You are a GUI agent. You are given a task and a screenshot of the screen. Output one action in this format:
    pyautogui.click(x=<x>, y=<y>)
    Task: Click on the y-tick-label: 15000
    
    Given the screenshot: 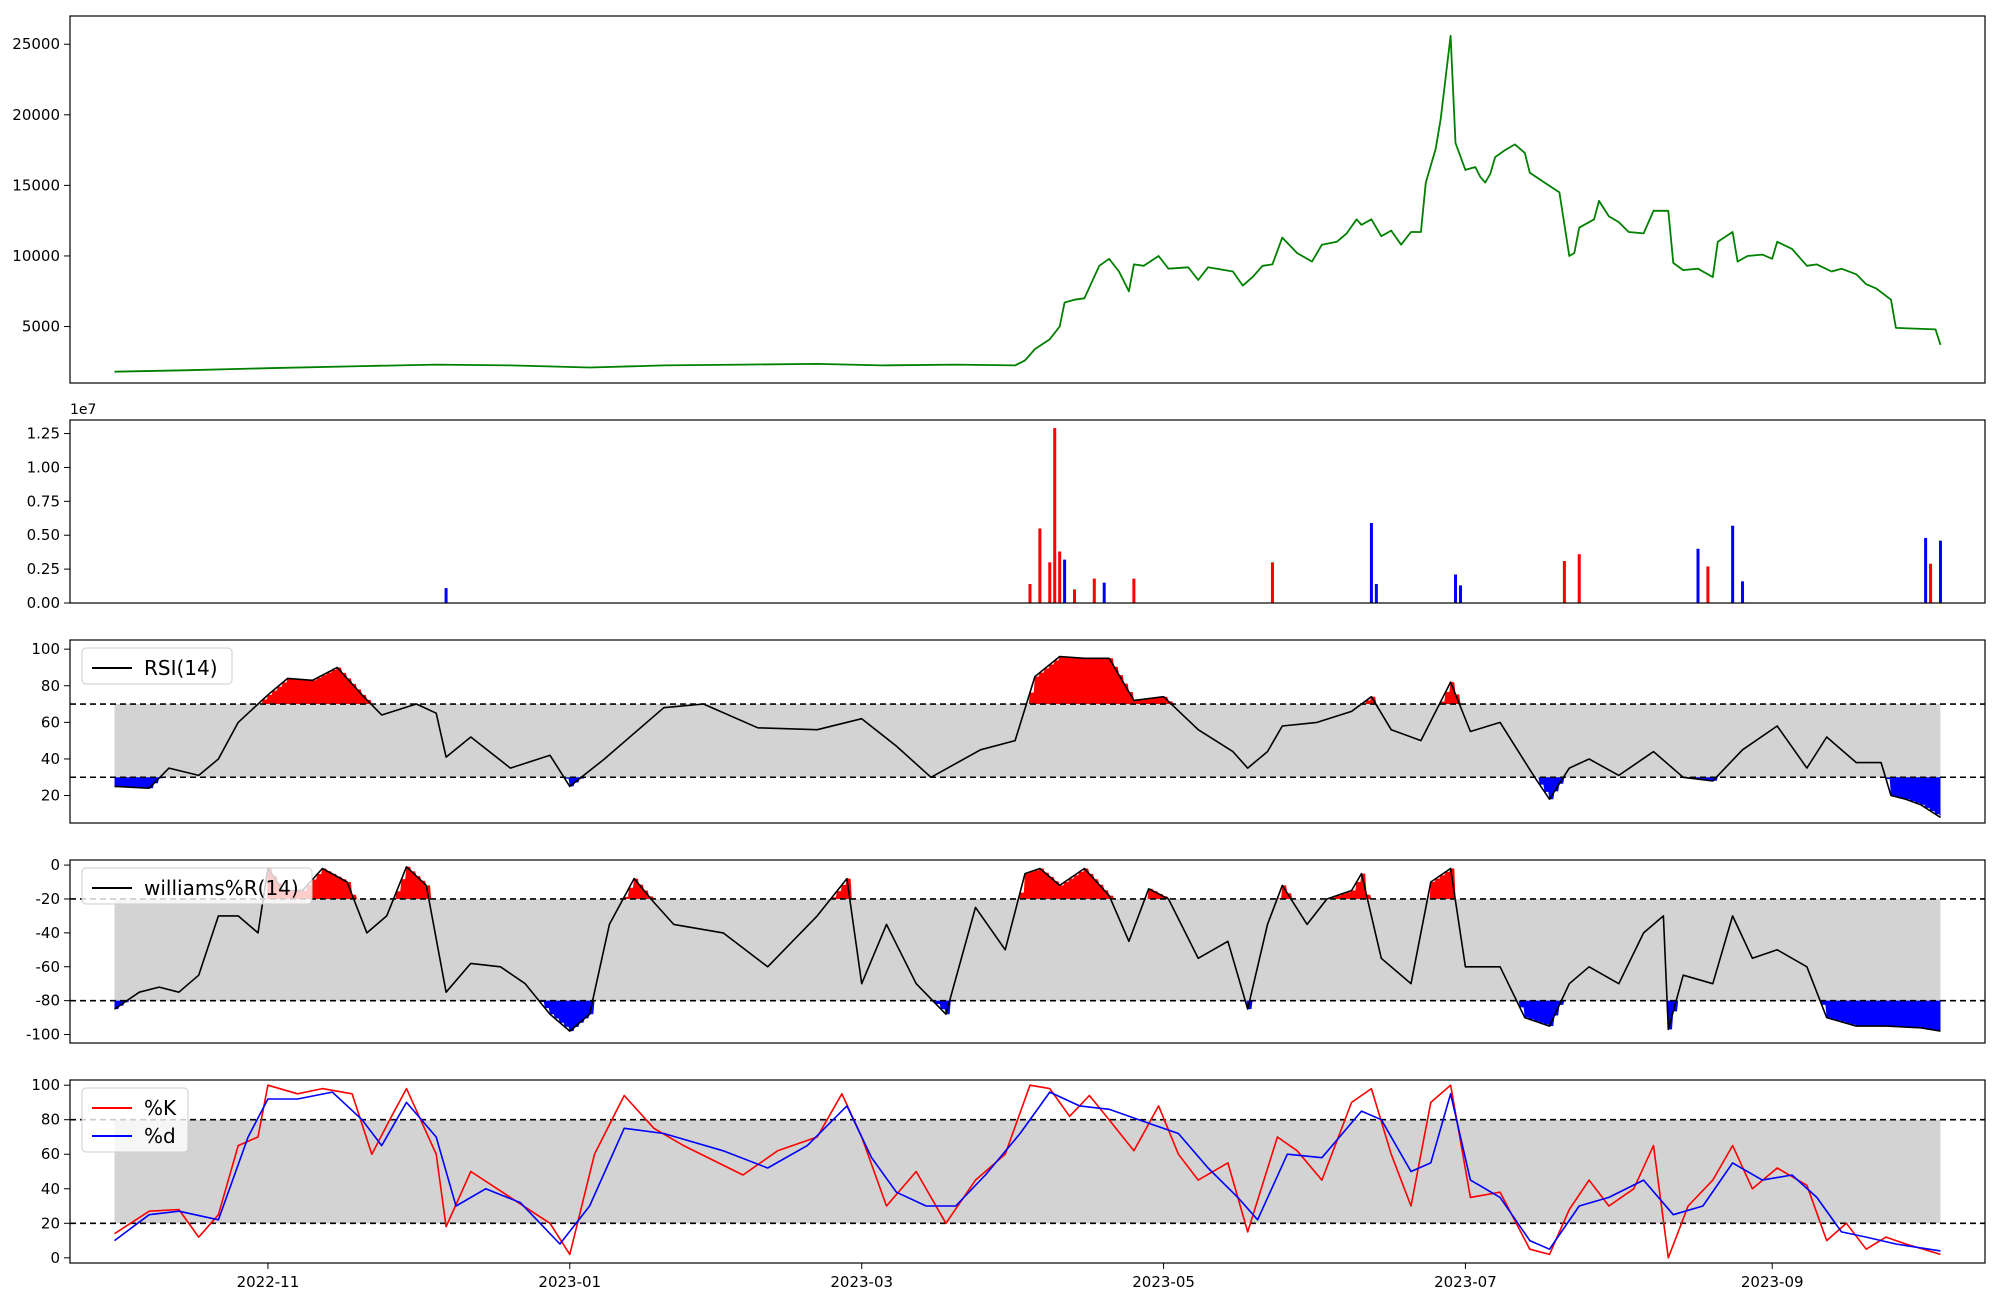 What is the action you would take?
    pyautogui.click(x=36, y=185)
    